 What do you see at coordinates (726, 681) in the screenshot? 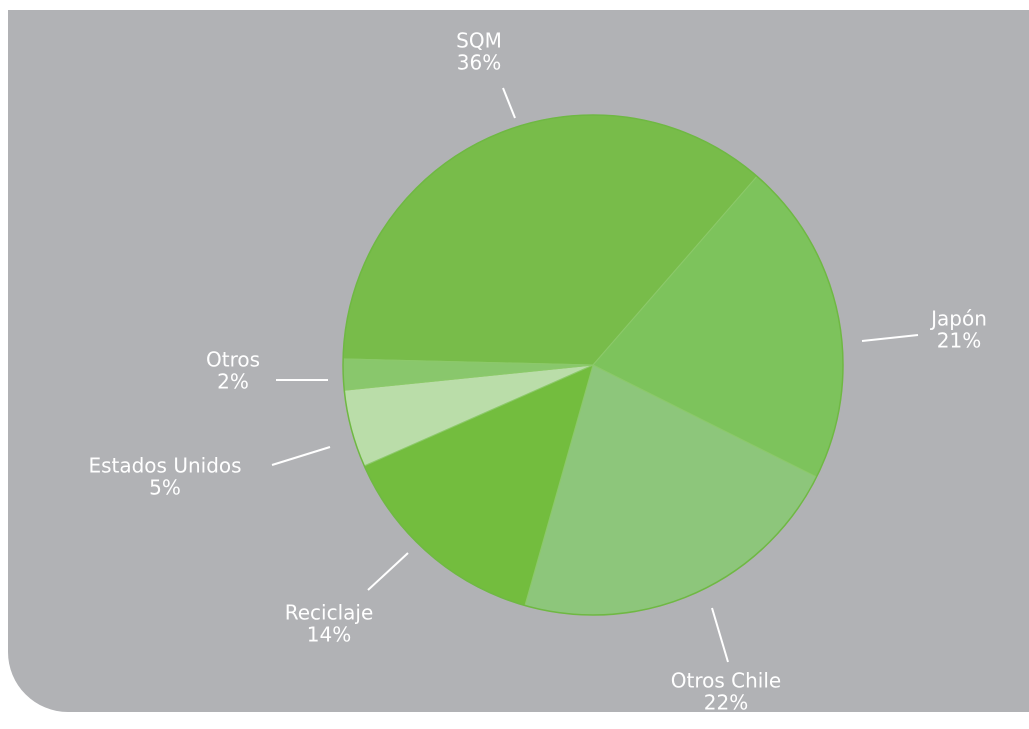
I see `slice-label: Otros Chile` at bounding box center [726, 681].